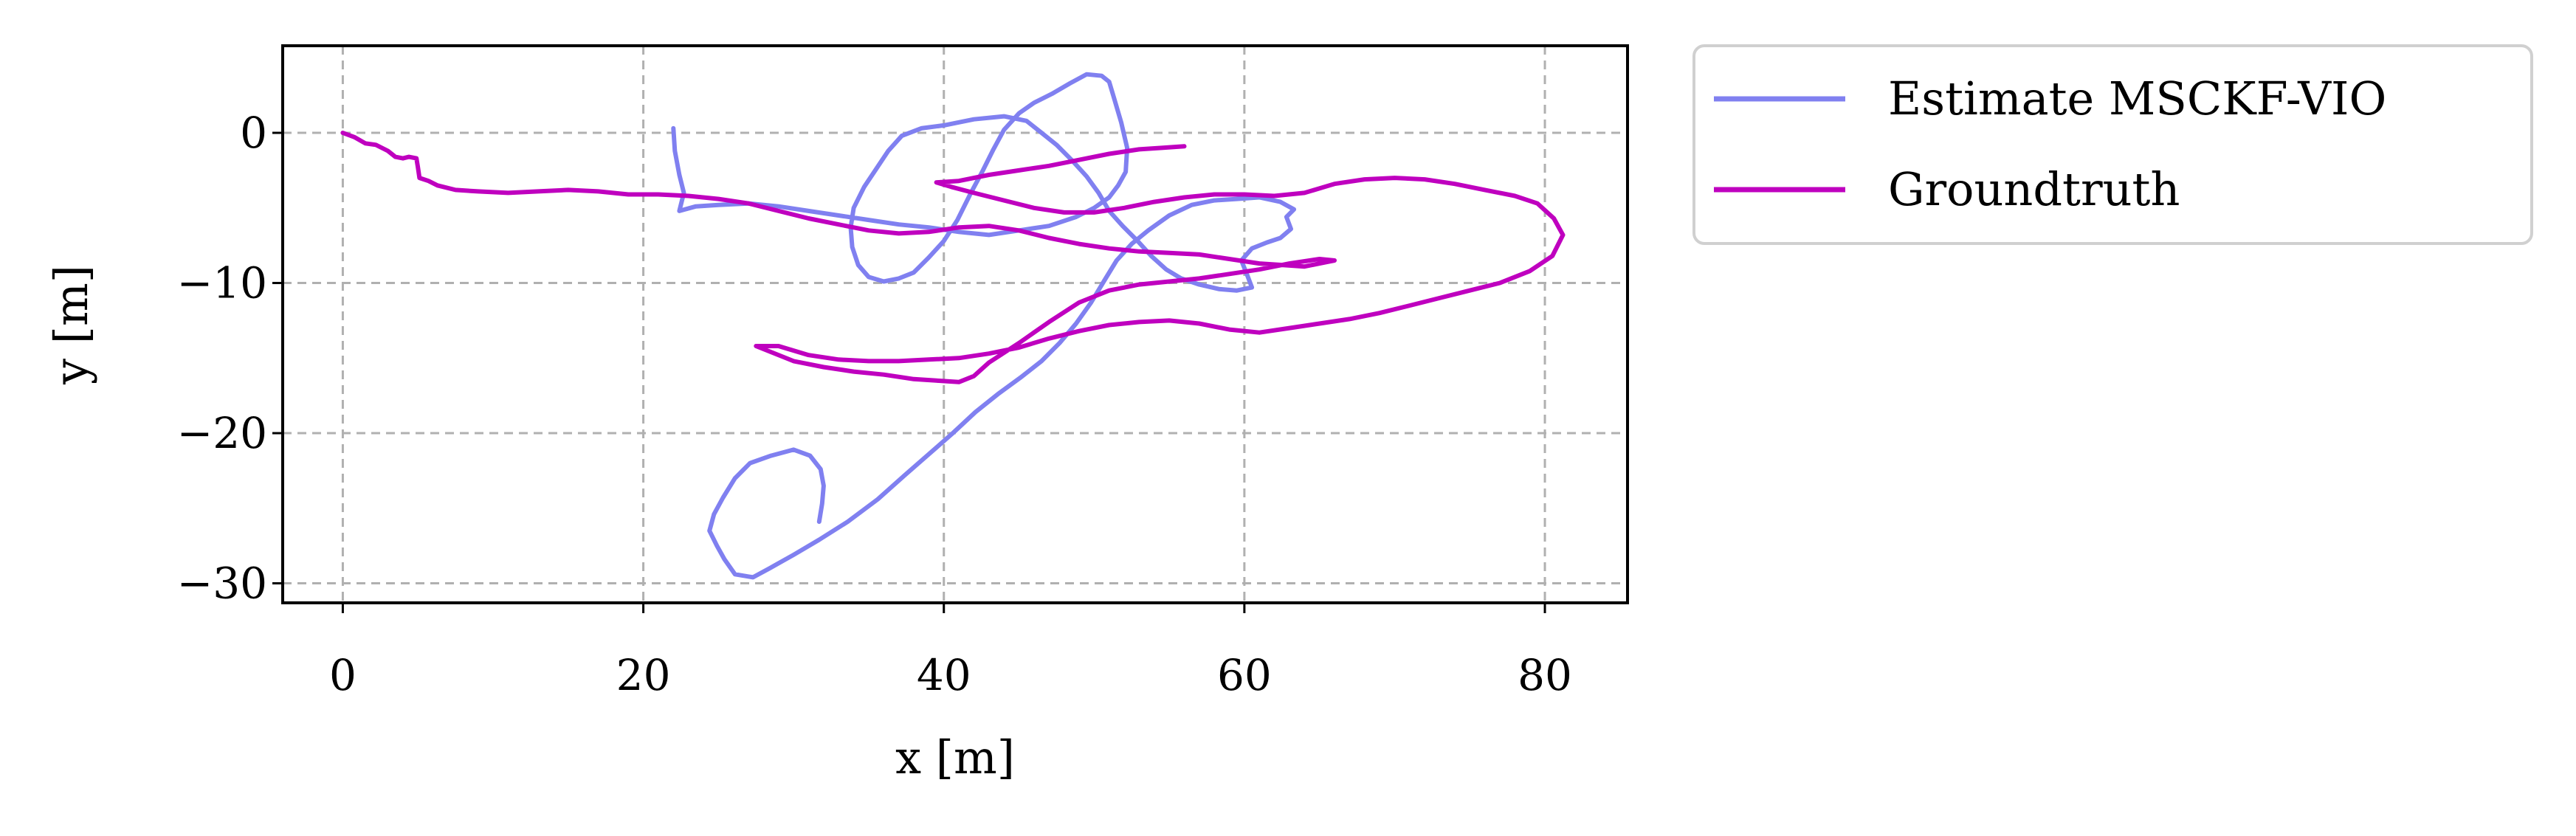 The width and height of the screenshot is (2576, 836). What do you see at coordinates (1545, 675) in the screenshot?
I see `x-tick-label: 80` at bounding box center [1545, 675].